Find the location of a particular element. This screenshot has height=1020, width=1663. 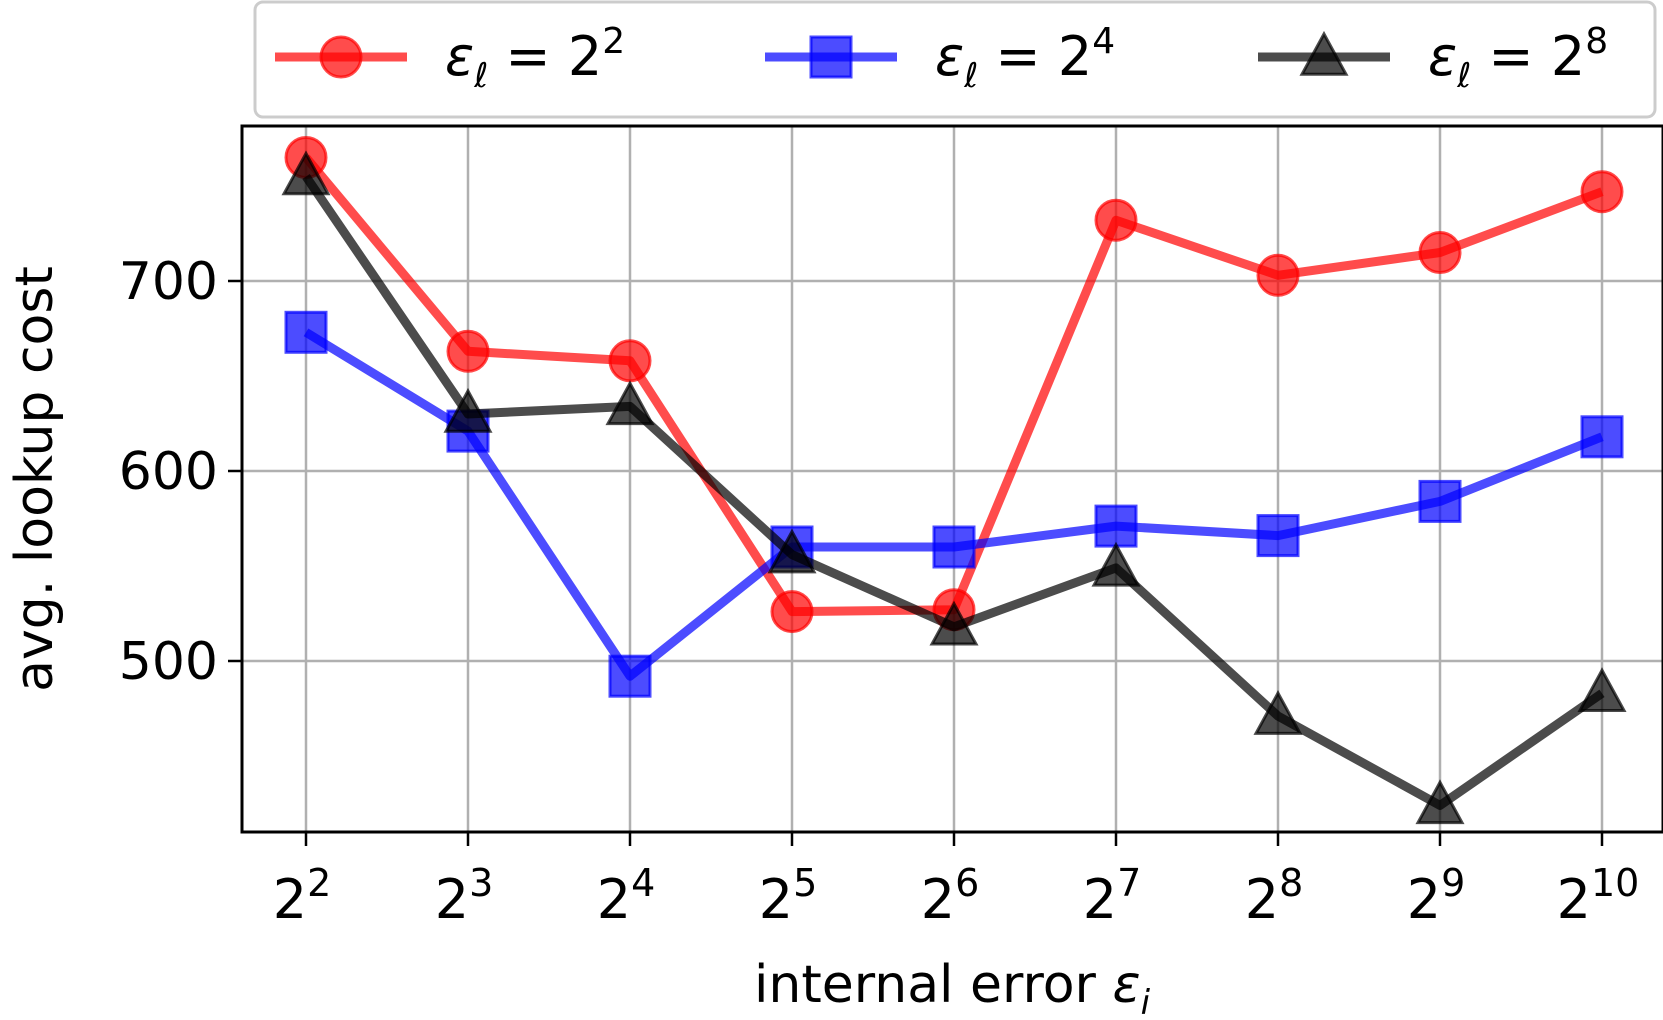

y-tick-label: 700 is located at coordinates (168, 282).